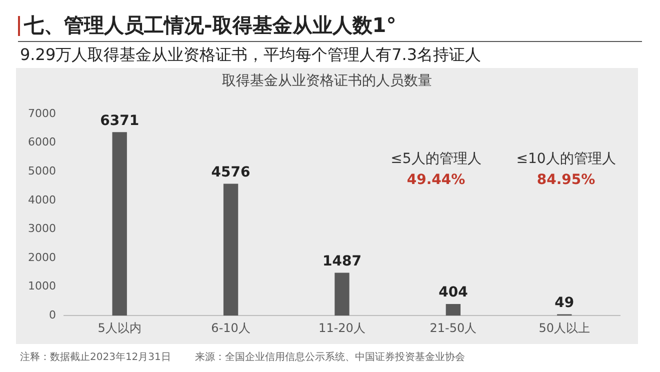 The image size is (660, 372). I want to click on annotation: 49.44%, so click(436, 180).